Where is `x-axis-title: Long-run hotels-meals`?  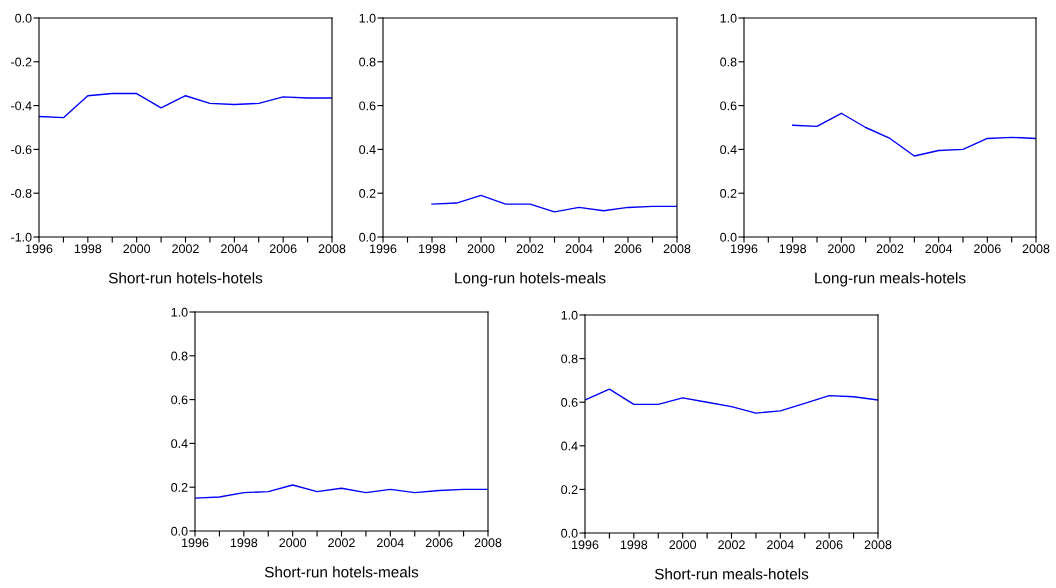
x-axis-title: Long-run hotels-meals is located at coordinates (530, 279).